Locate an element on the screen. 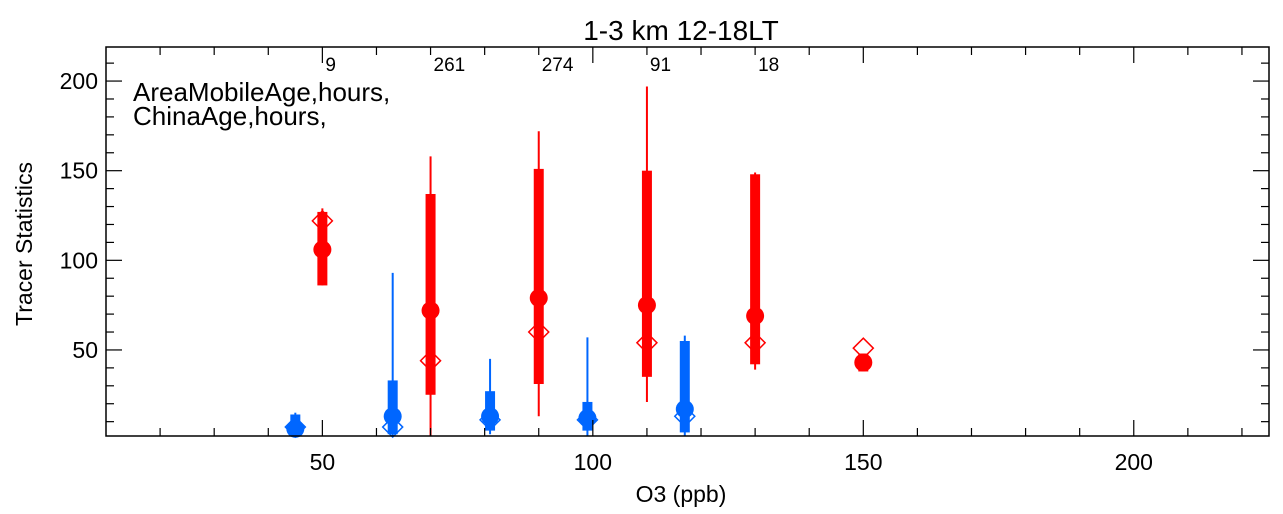 The width and height of the screenshot is (1283, 514). y-tick-label: 100 is located at coordinates (79, 260).